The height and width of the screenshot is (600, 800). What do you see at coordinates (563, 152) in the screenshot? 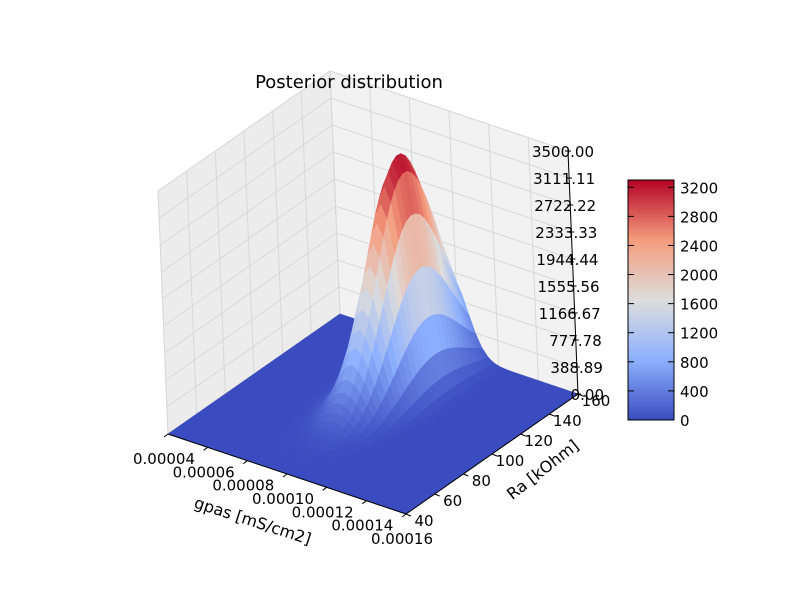
I see `z-tick-label: 3500.00` at bounding box center [563, 152].